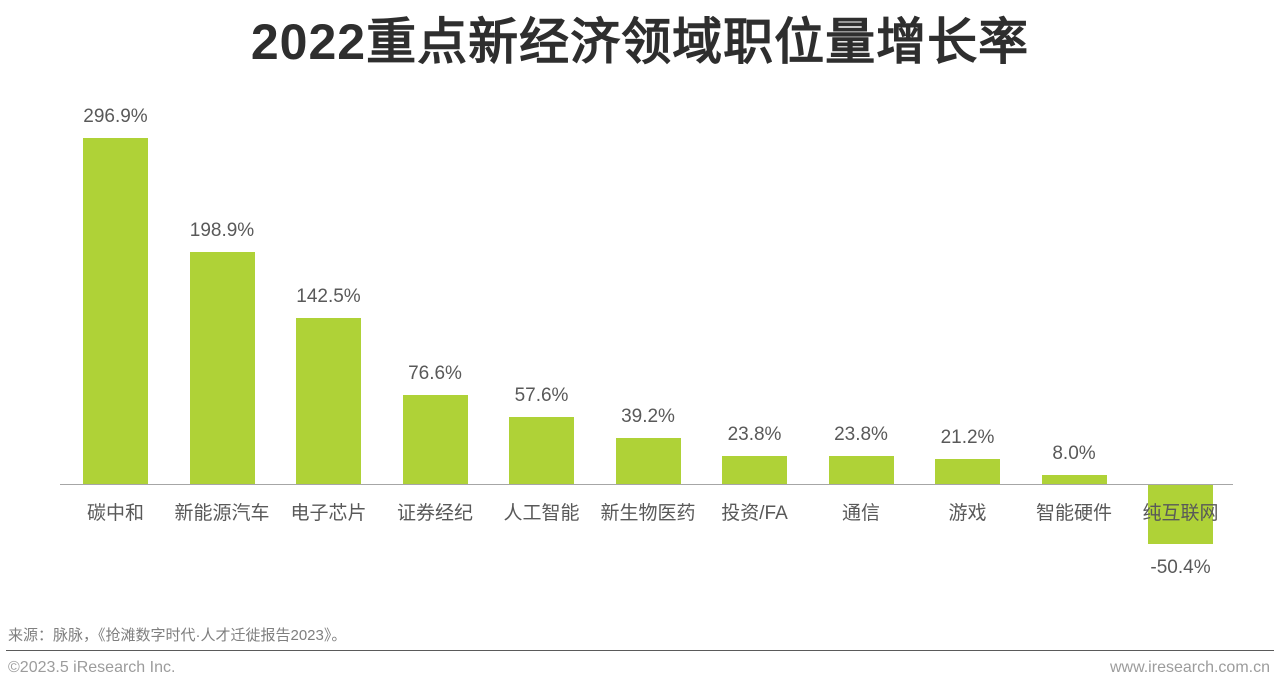 The image size is (1280, 691). I want to click on bar-value-label: 39.2%, so click(648, 416).